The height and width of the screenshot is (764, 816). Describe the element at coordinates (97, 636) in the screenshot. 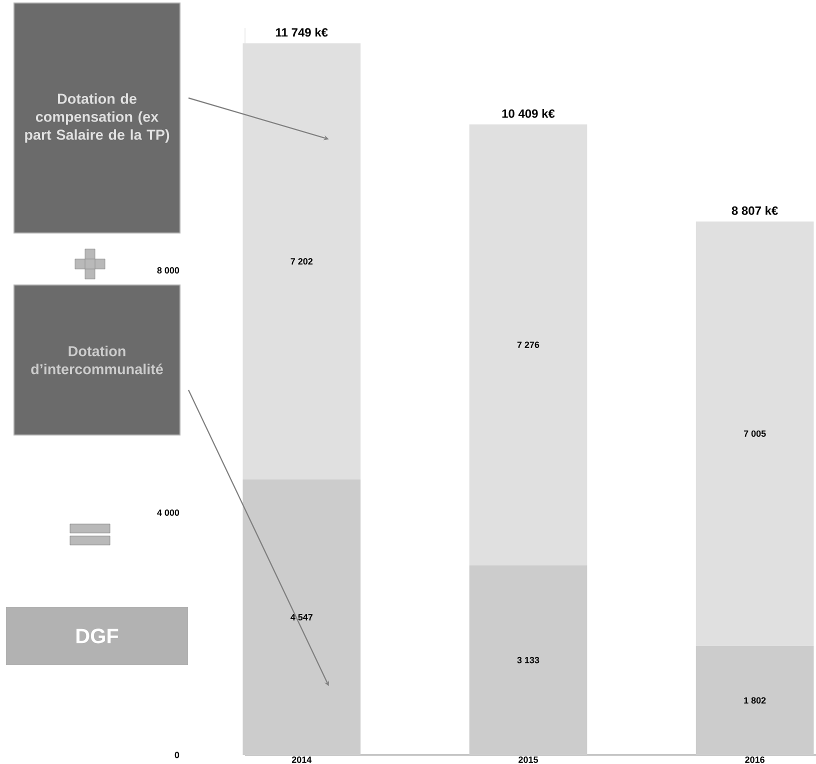

I see `text: DGF` at that location.